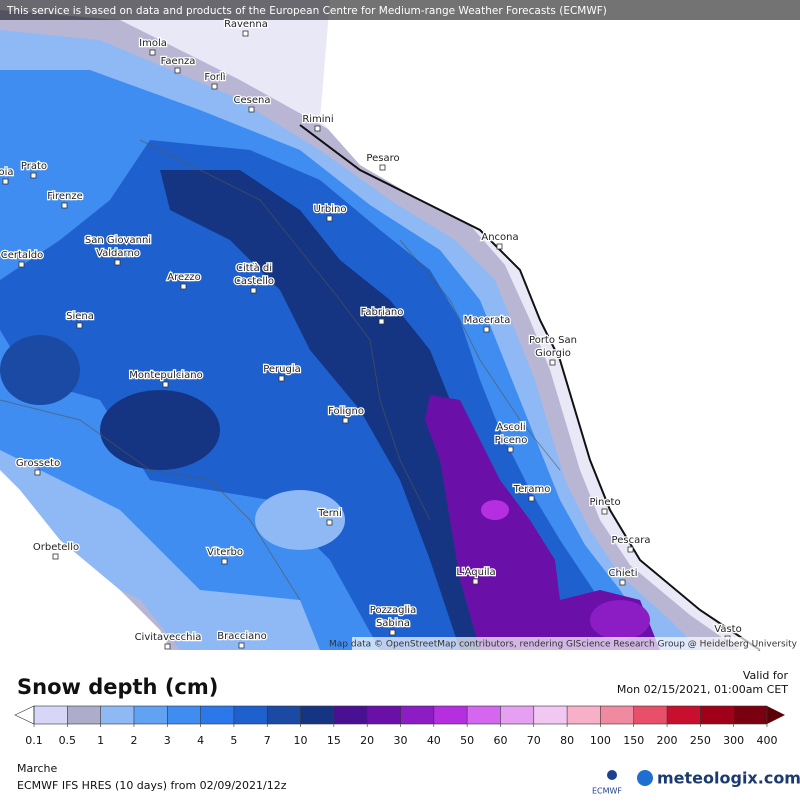 The image size is (800, 804). I want to click on tick-label: 2, so click(133, 740).